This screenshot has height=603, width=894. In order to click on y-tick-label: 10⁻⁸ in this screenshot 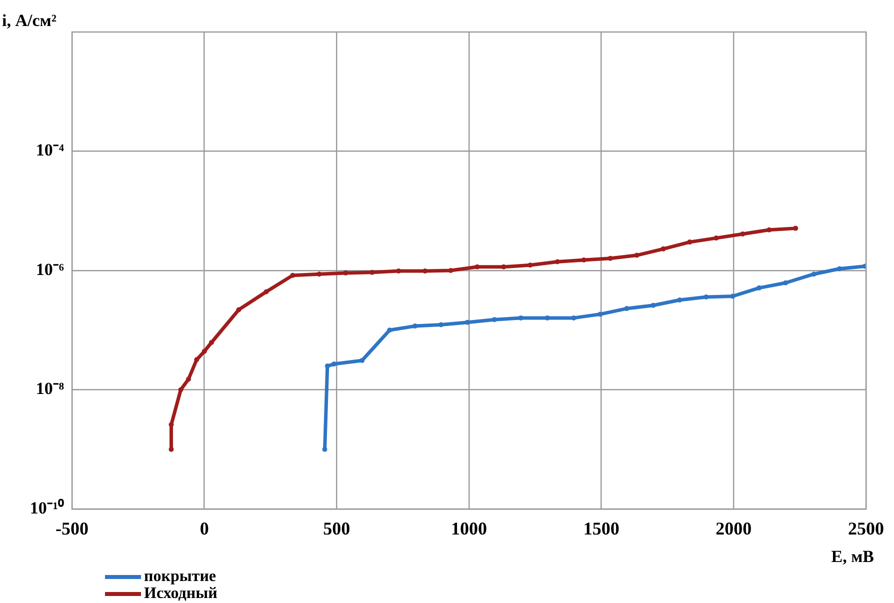, I will do `click(50, 388)`.